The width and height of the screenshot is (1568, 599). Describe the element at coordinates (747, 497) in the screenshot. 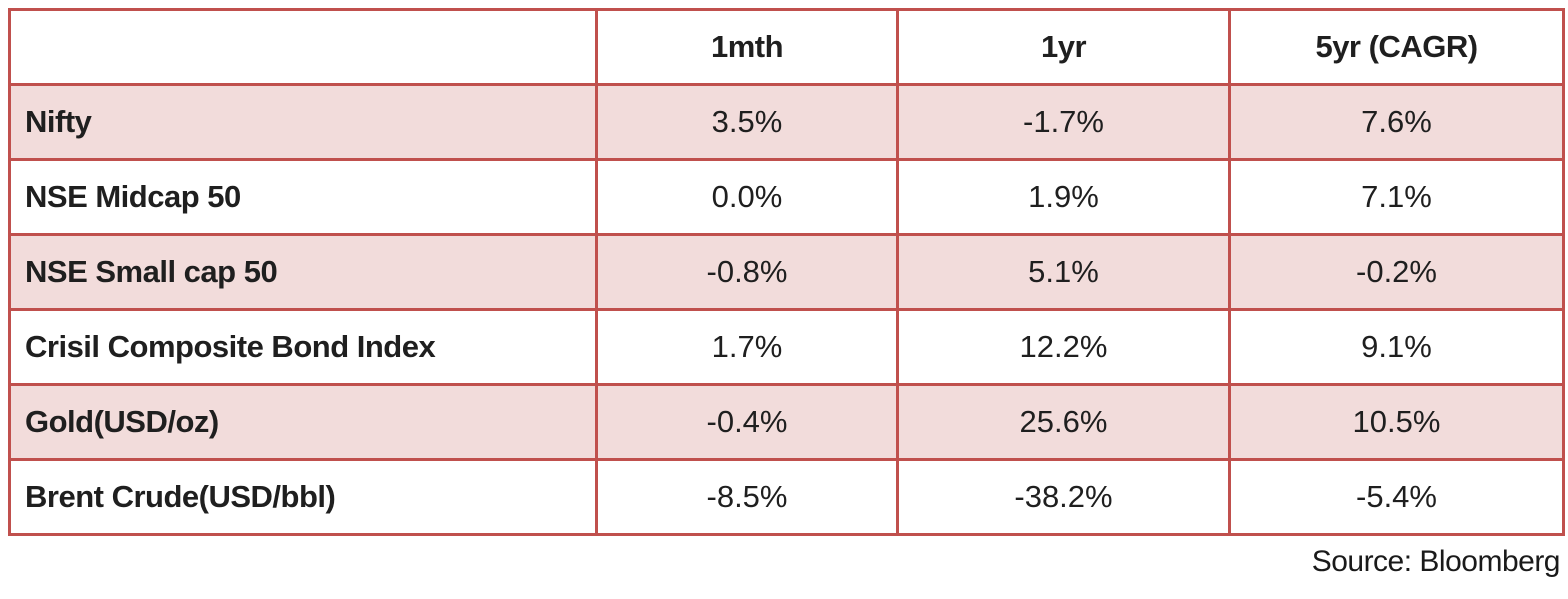

I see `value-1mth: -8.5%` at that location.